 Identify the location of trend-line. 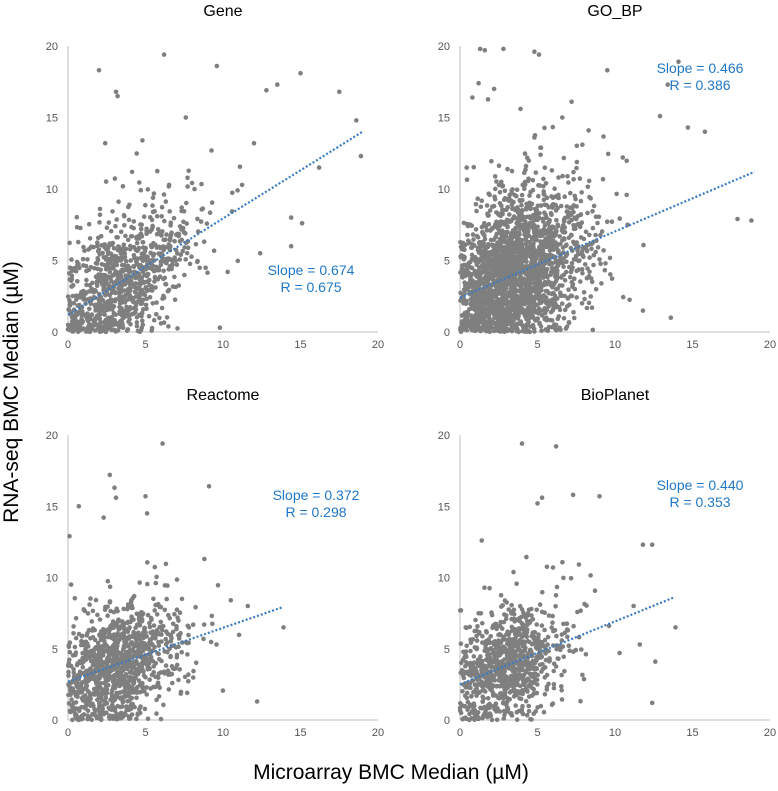
(215, 223).